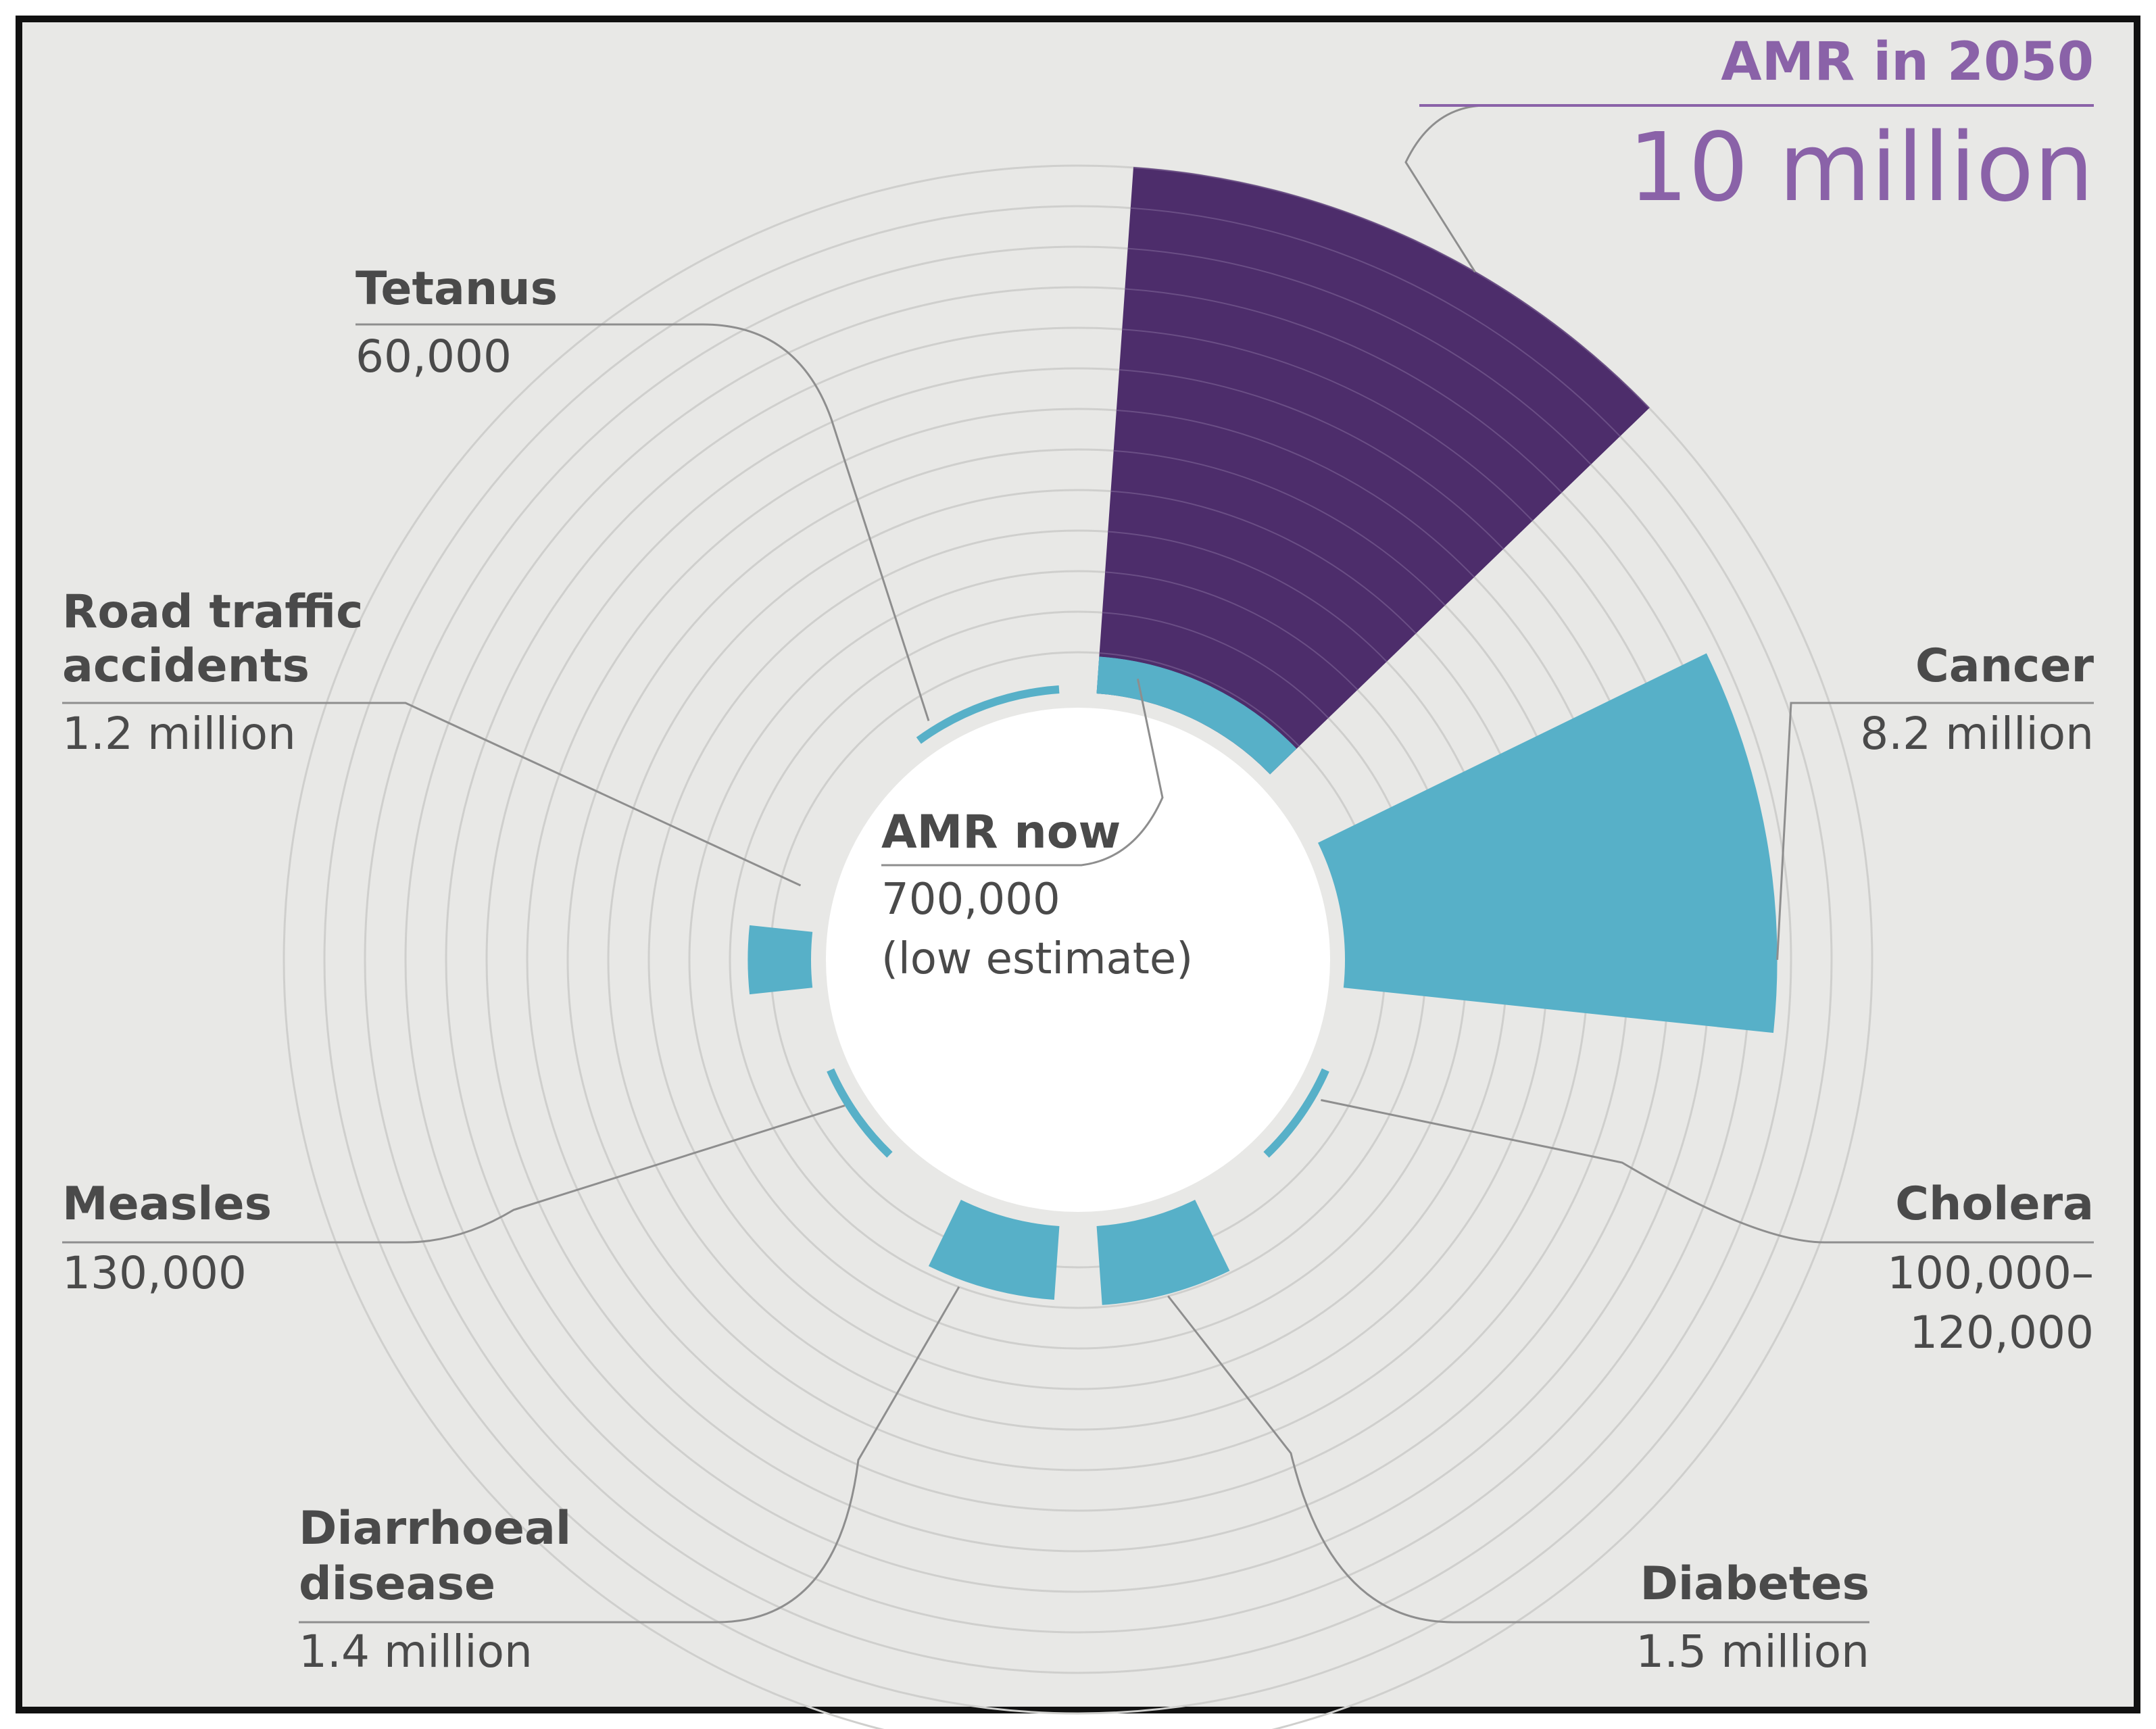 Image resolution: width=2156 pixels, height=1729 pixels. What do you see at coordinates (167, 1204) in the screenshot?
I see `label-measles-name: Measles` at bounding box center [167, 1204].